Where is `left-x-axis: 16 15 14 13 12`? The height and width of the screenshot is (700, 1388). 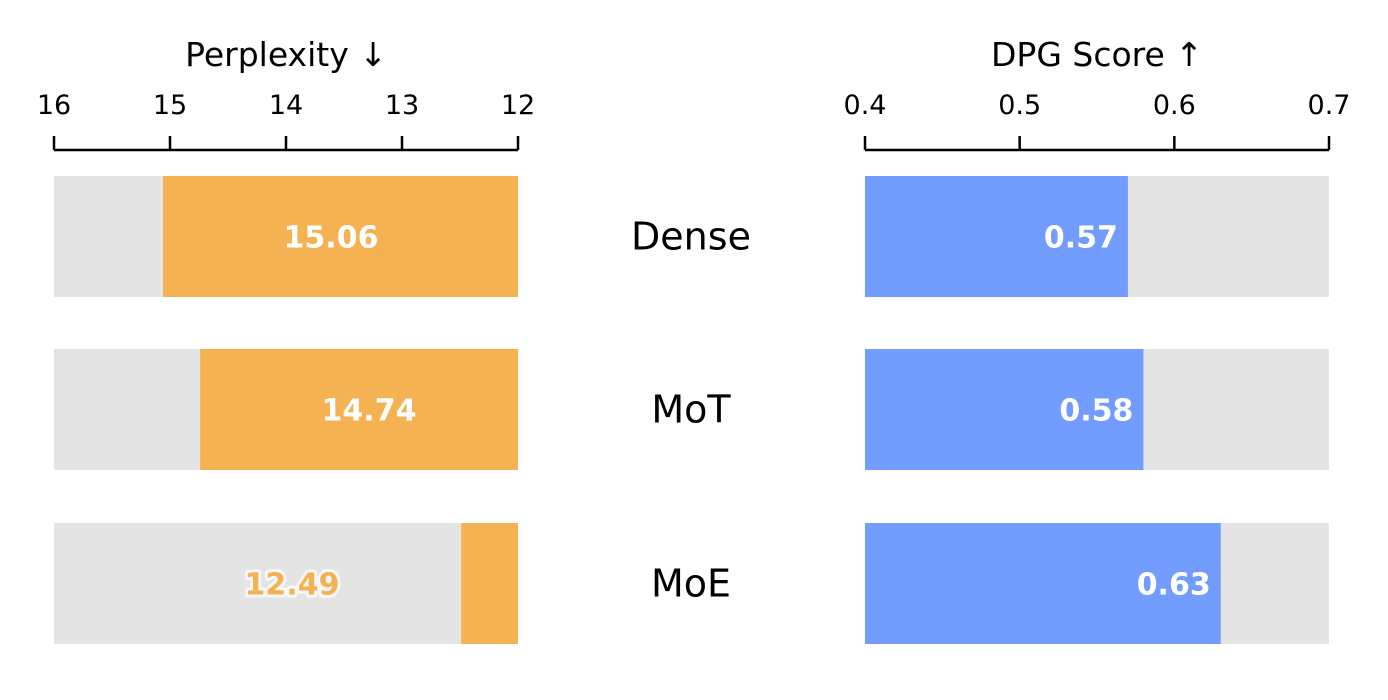 left-x-axis: 16 15 14 13 12 is located at coordinates (286, 121).